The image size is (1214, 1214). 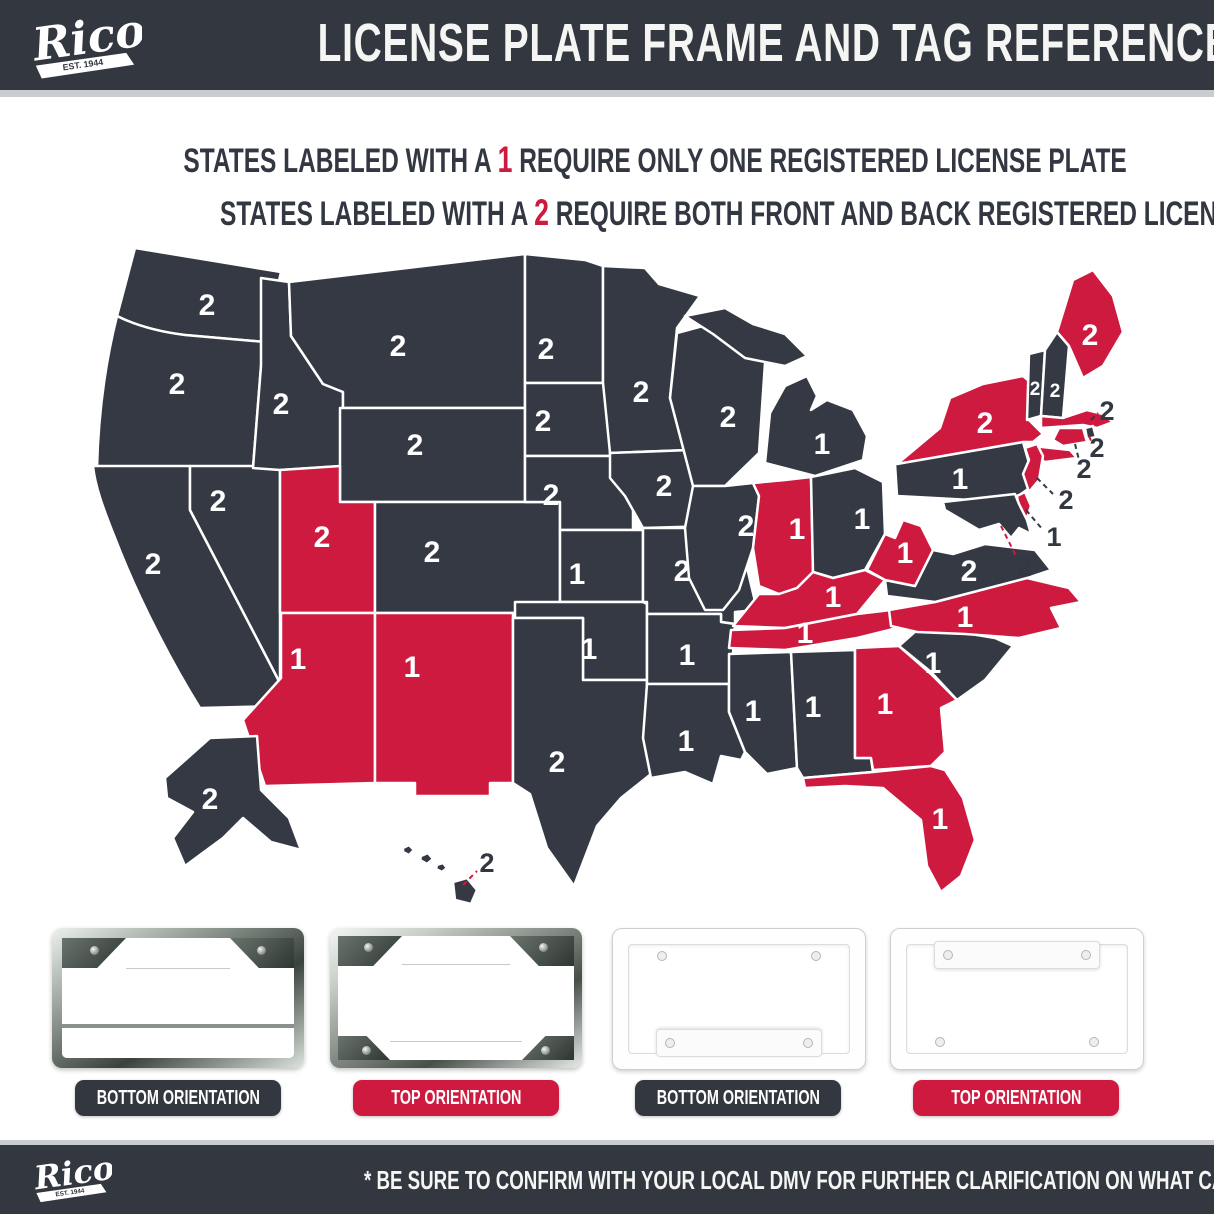 I want to click on state-FL, so click(x=889, y=829).